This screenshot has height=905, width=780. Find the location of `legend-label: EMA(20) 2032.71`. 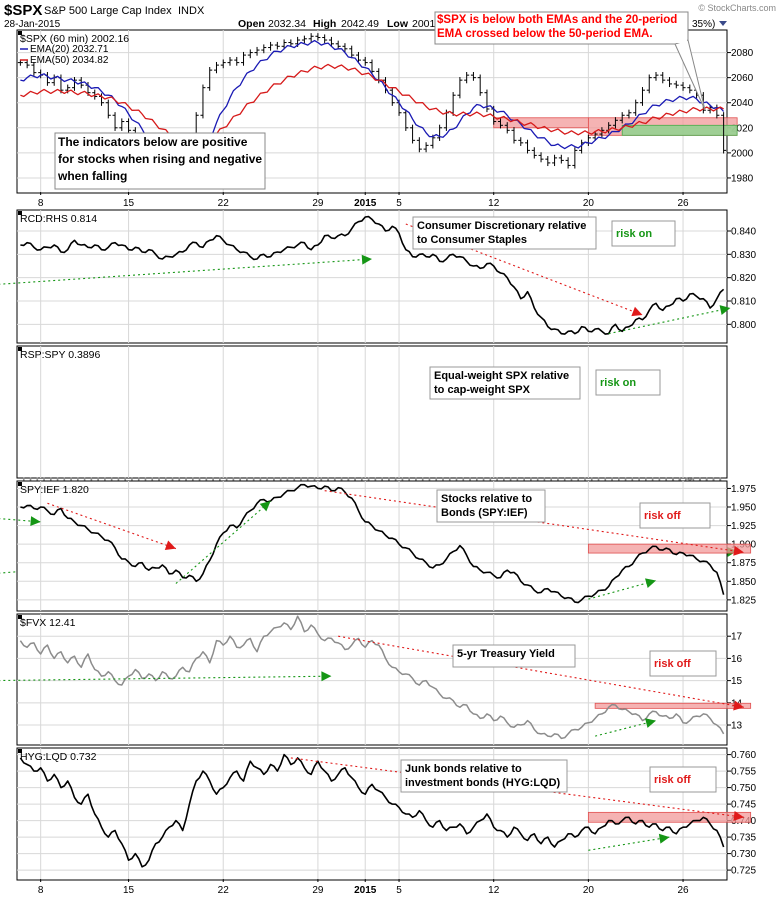

legend-label: EMA(20) 2032.71 is located at coordinates (69, 49).